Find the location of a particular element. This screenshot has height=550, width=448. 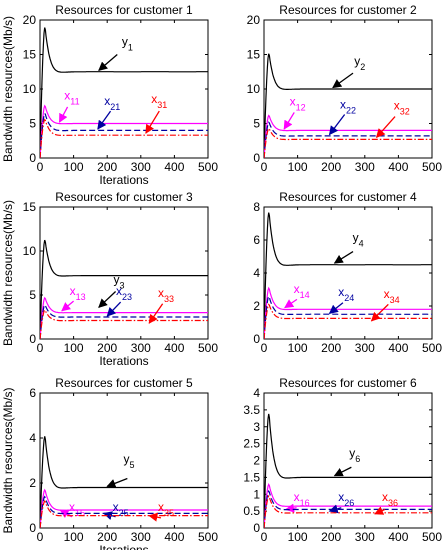

series-label: x31 is located at coordinates (159, 101).